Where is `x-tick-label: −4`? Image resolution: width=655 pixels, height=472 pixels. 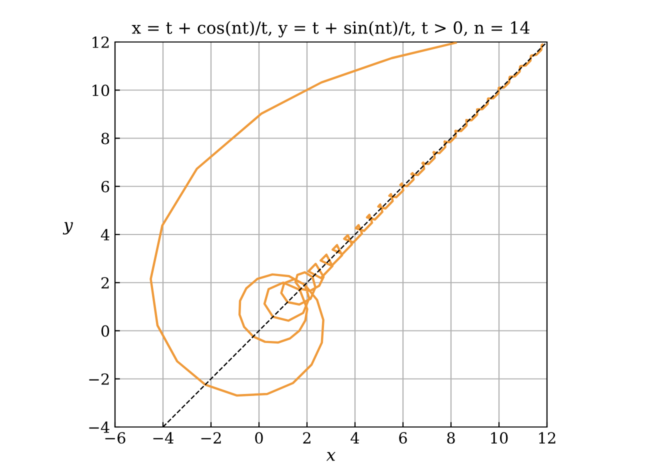 x-tick-label: −4 is located at coordinates (163, 438).